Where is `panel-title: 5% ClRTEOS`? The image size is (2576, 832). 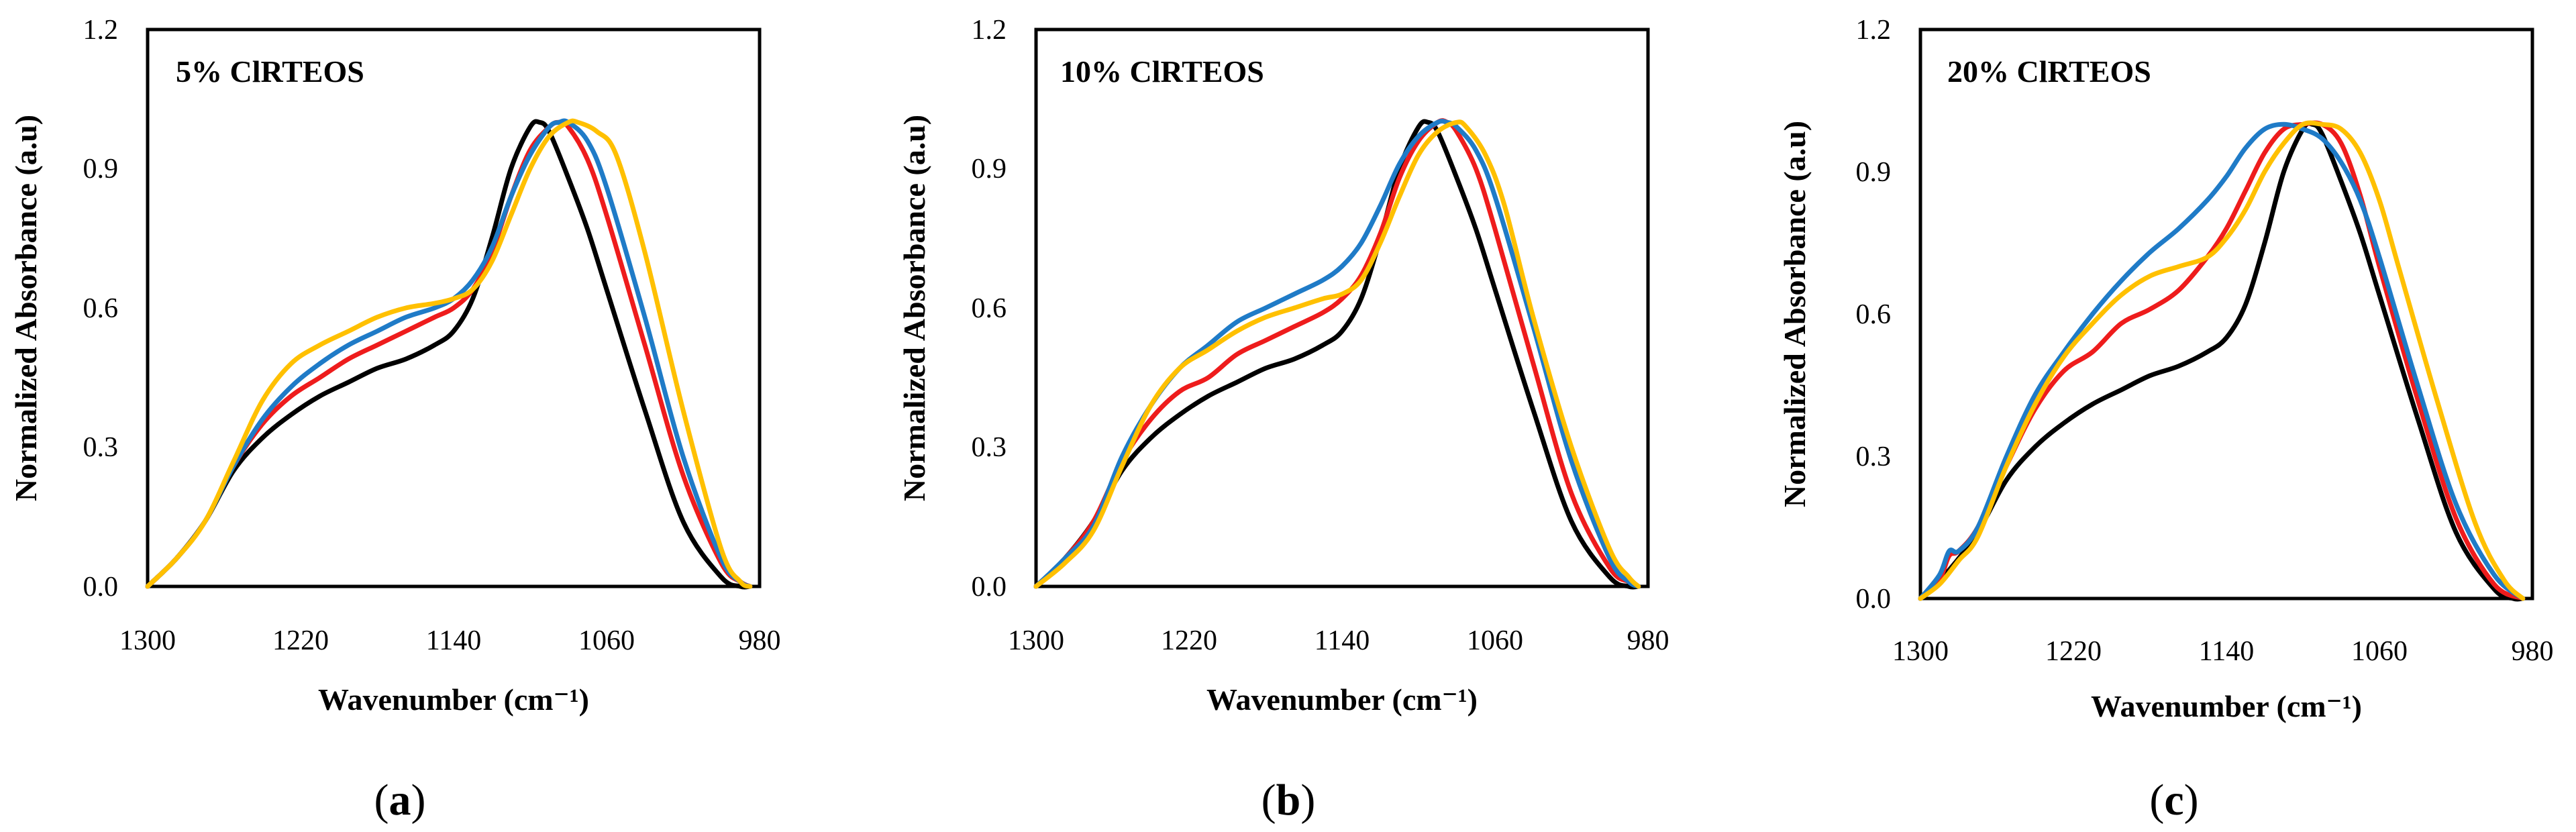 panel-title: 5% ClRTEOS is located at coordinates (270, 71).